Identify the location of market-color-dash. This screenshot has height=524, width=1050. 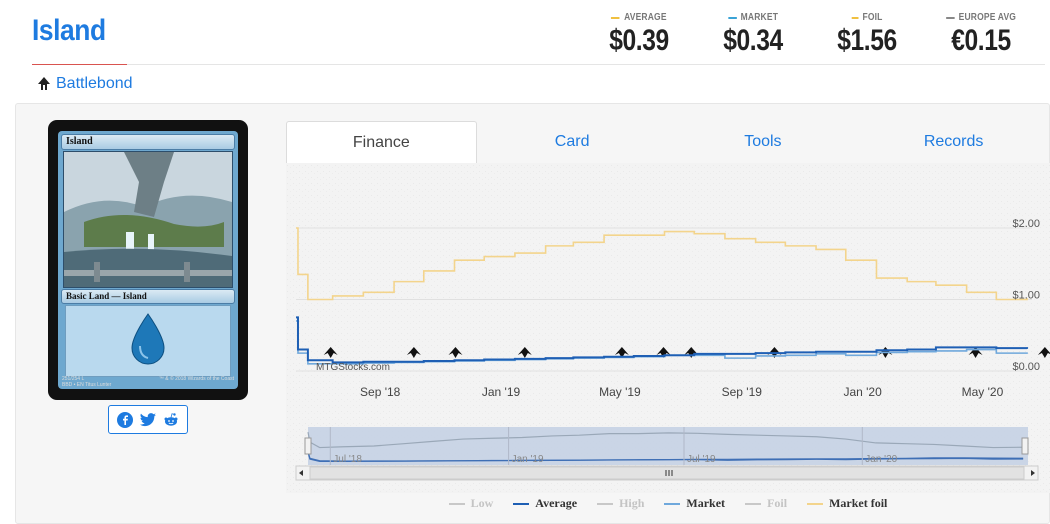
(732, 17).